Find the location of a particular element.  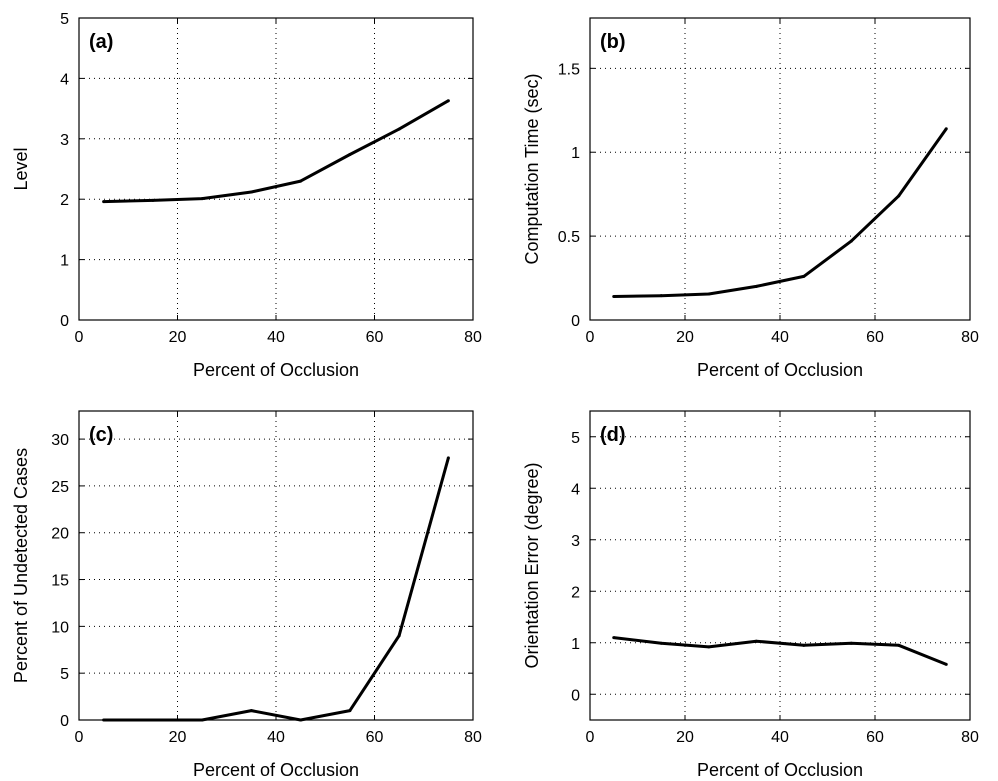

panel-b-xtick-label: 60 is located at coordinates (875, 337).